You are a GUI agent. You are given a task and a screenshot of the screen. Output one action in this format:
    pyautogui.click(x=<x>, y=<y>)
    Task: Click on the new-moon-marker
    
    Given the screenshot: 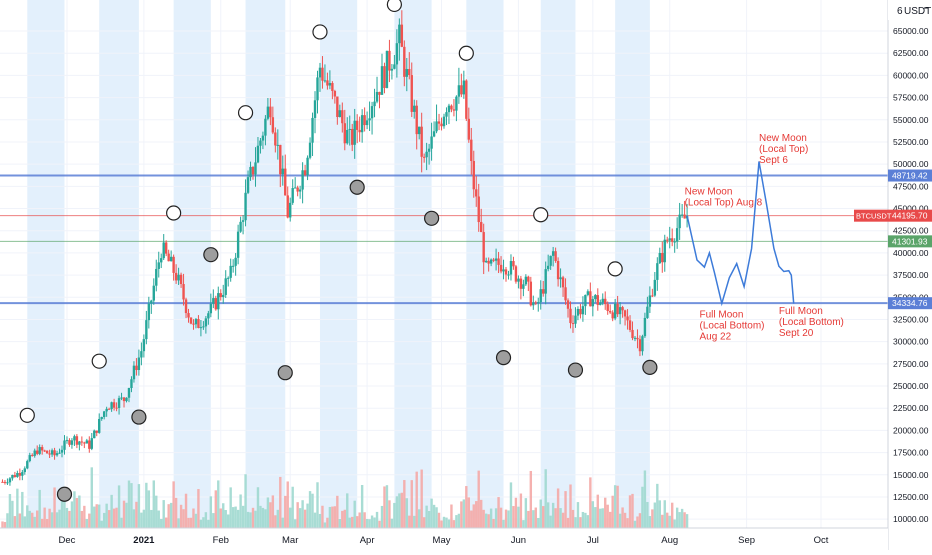 What is the action you would take?
    pyautogui.click(x=541, y=215)
    